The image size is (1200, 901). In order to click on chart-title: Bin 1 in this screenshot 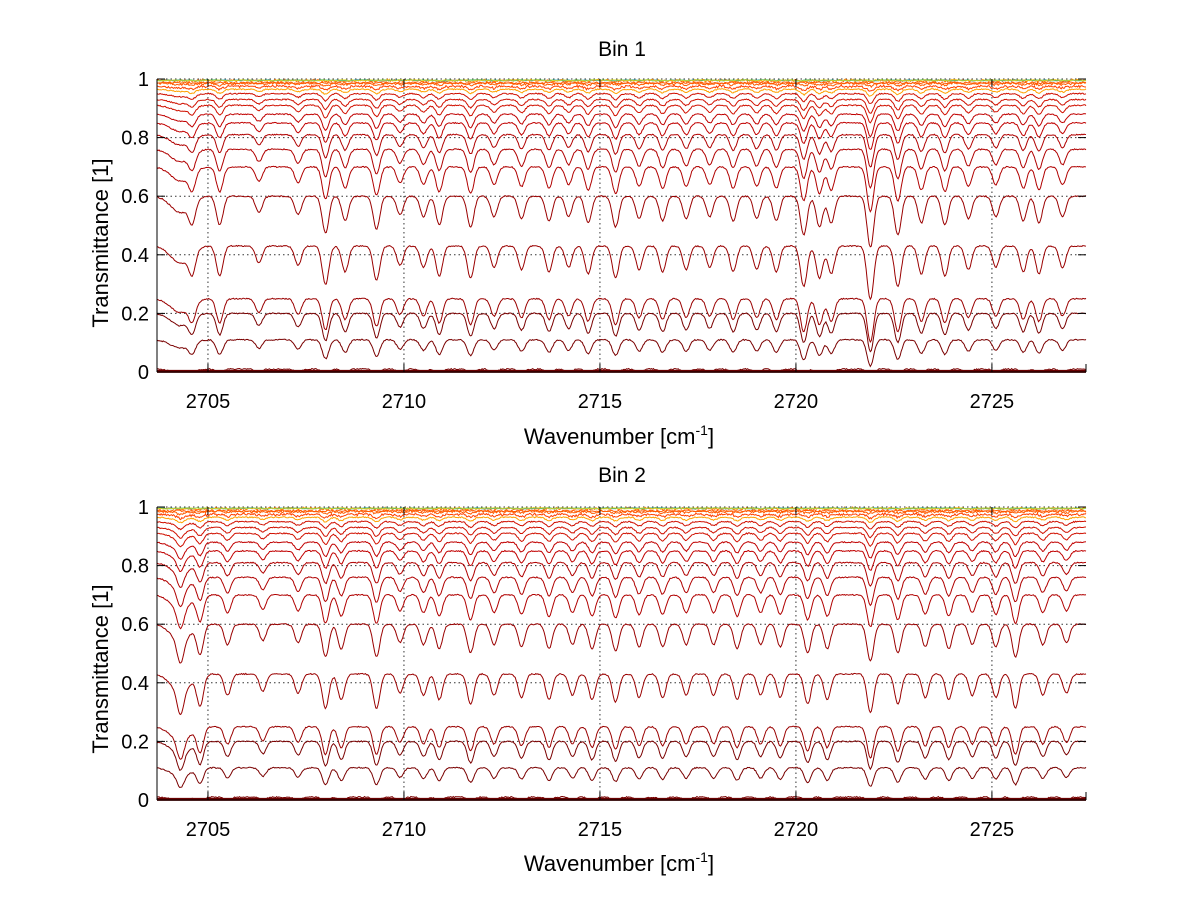, I will do `click(622, 49)`.